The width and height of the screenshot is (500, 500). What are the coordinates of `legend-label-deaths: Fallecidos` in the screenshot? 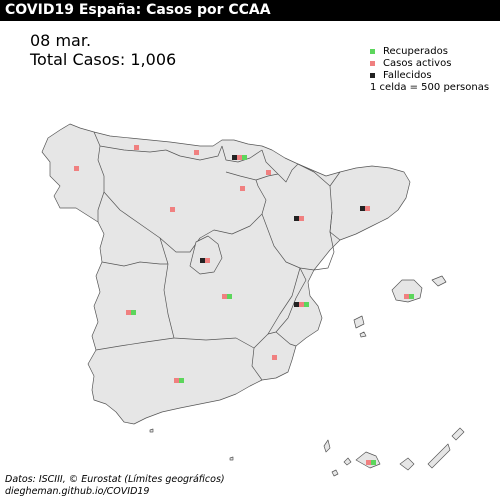 It's located at (407, 75).